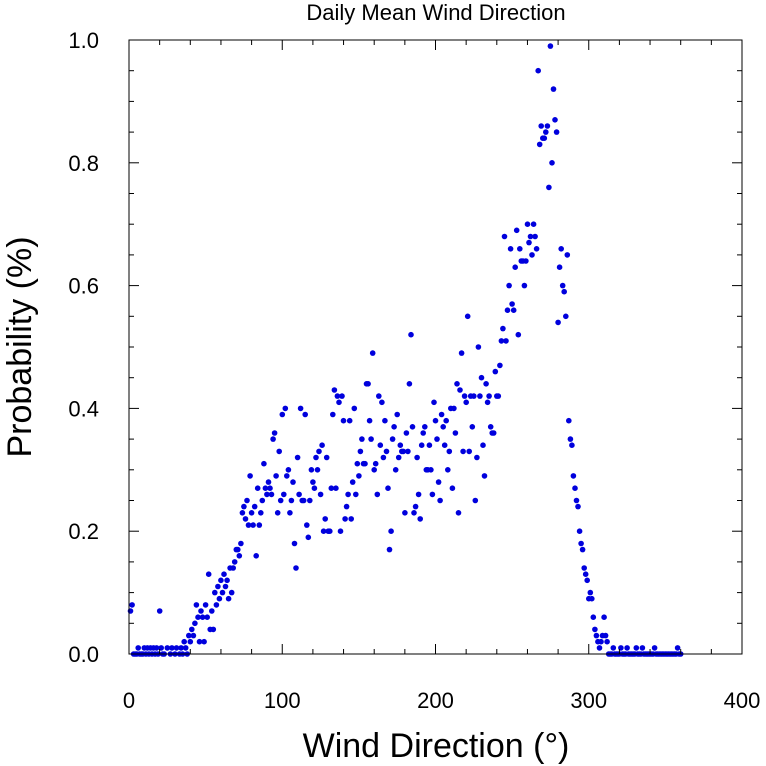 This screenshot has width=766, height=766. Describe the element at coordinates (588, 700) in the screenshot. I see `x-tick-label: 300` at that location.